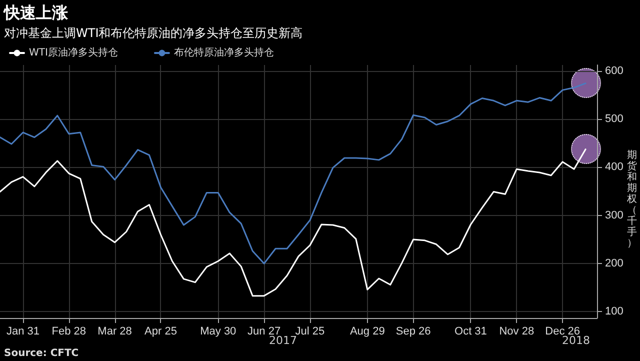  What do you see at coordinates (614, 312) in the screenshot?
I see `y-tick-label: 100` at bounding box center [614, 312].